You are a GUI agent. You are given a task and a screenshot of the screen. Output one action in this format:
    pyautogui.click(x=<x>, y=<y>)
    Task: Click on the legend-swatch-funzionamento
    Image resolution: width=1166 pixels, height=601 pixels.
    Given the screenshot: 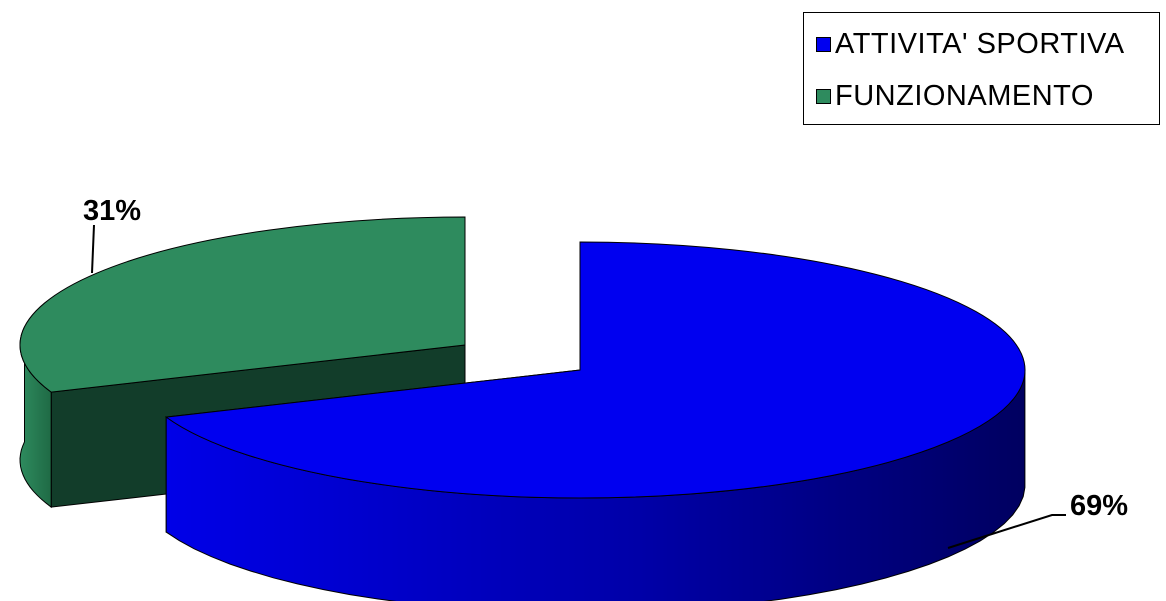 What is the action you would take?
    pyautogui.click(x=823, y=96)
    